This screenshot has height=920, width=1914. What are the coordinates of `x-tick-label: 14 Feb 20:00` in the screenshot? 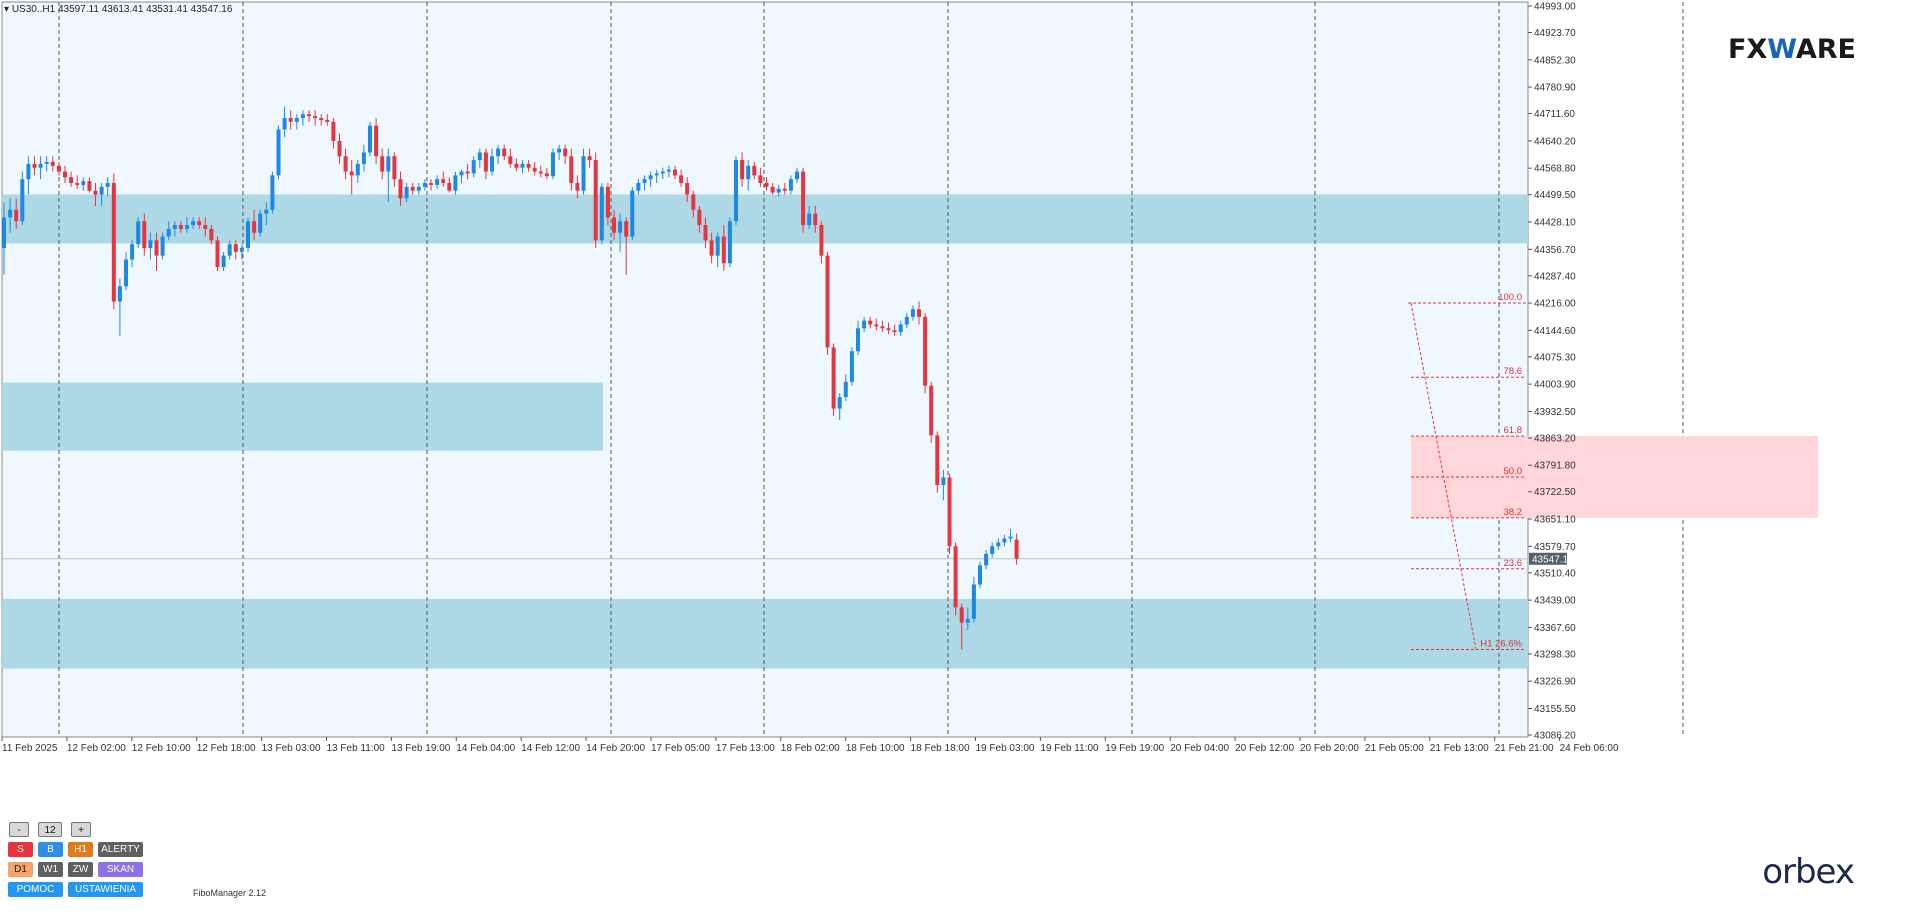 It's located at (615, 748).